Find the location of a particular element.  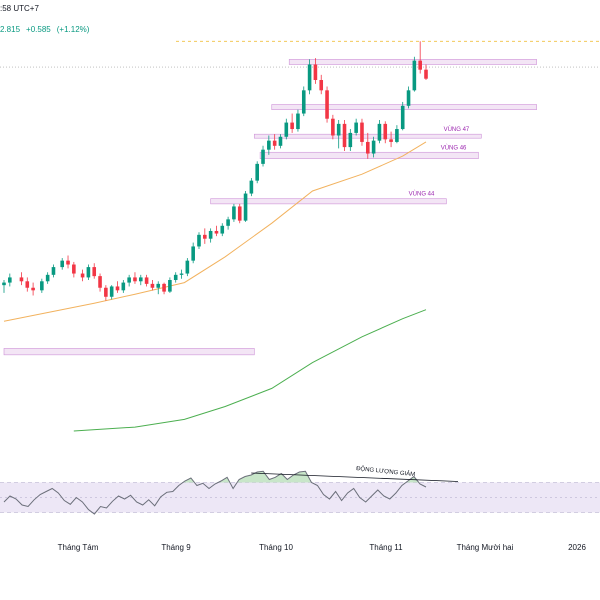

price-change: +0.585 is located at coordinates (38, 29).